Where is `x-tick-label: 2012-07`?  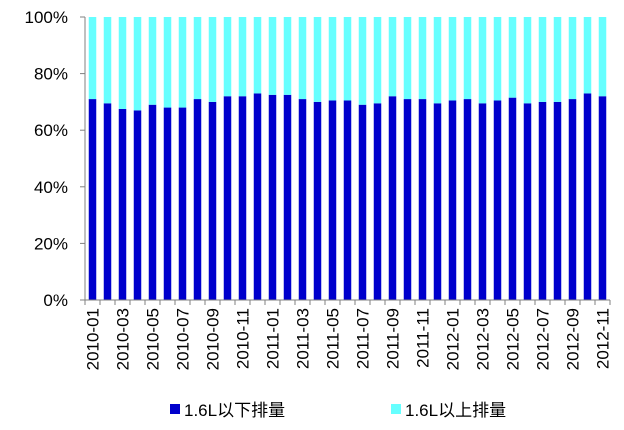
x-tick-label: 2012-07 is located at coordinates (543, 339).